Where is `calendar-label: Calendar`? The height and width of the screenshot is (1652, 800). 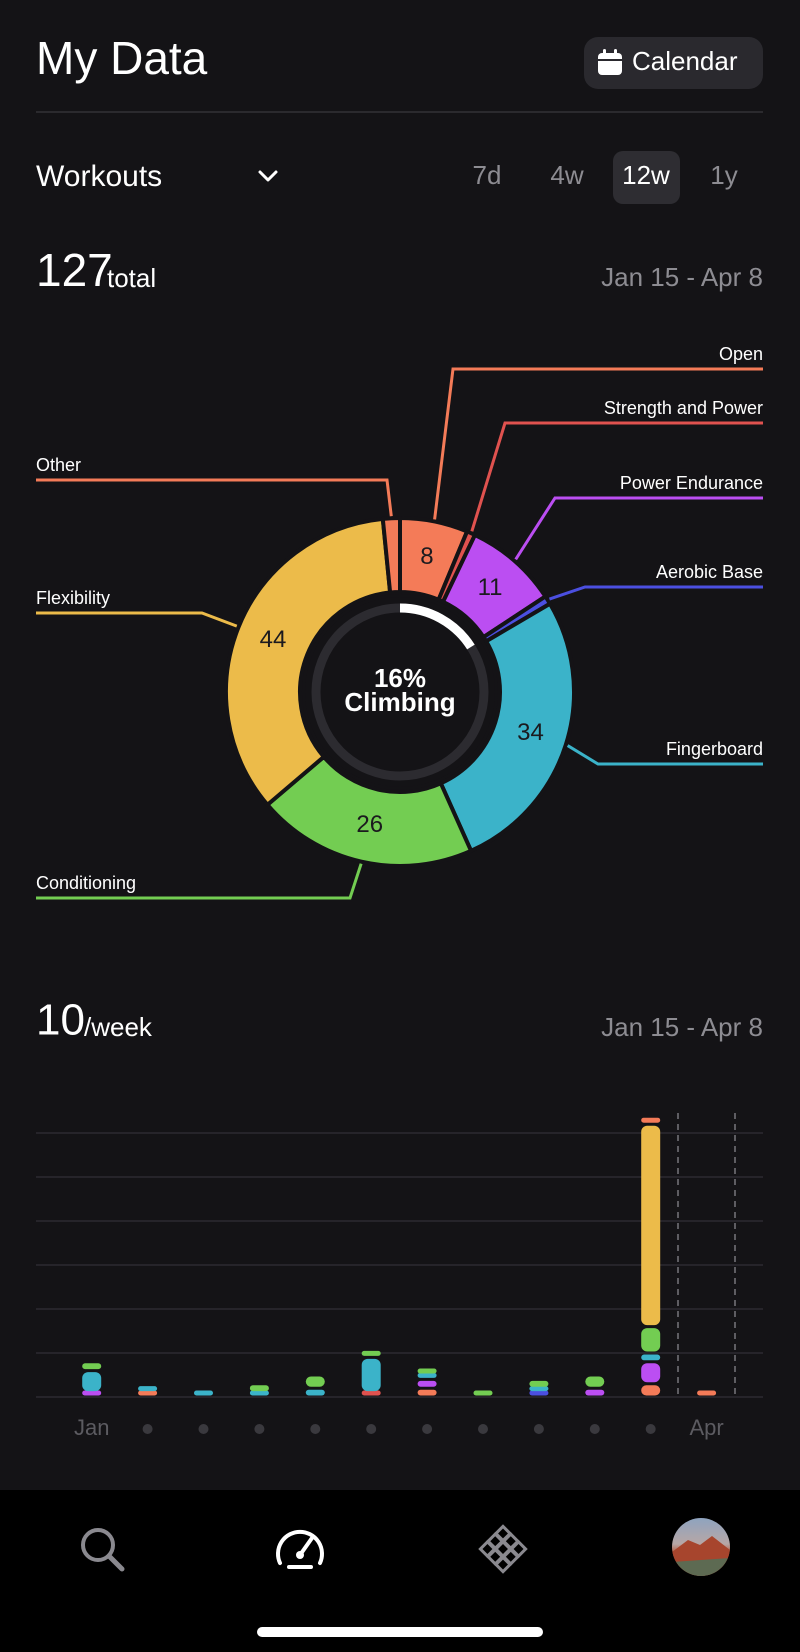 calendar-label: Calendar is located at coordinates (685, 61).